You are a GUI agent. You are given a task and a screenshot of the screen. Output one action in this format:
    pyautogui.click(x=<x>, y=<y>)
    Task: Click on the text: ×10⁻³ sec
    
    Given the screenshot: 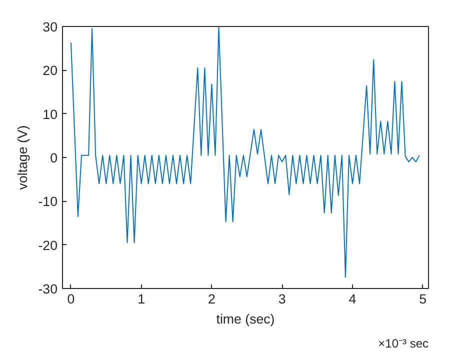 What is the action you would take?
    pyautogui.click(x=403, y=343)
    